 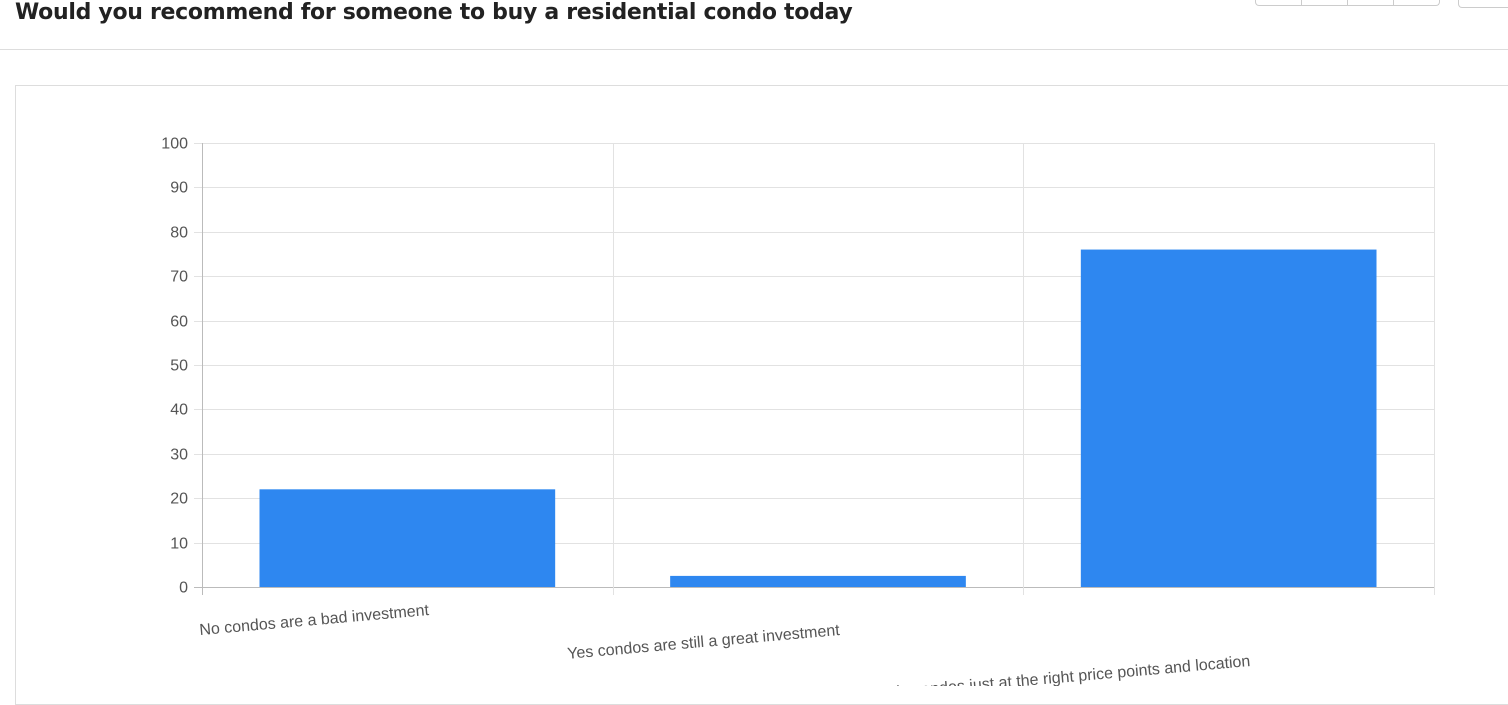 What do you see at coordinates (179, 410) in the screenshot?
I see `y-tick-label: 40` at bounding box center [179, 410].